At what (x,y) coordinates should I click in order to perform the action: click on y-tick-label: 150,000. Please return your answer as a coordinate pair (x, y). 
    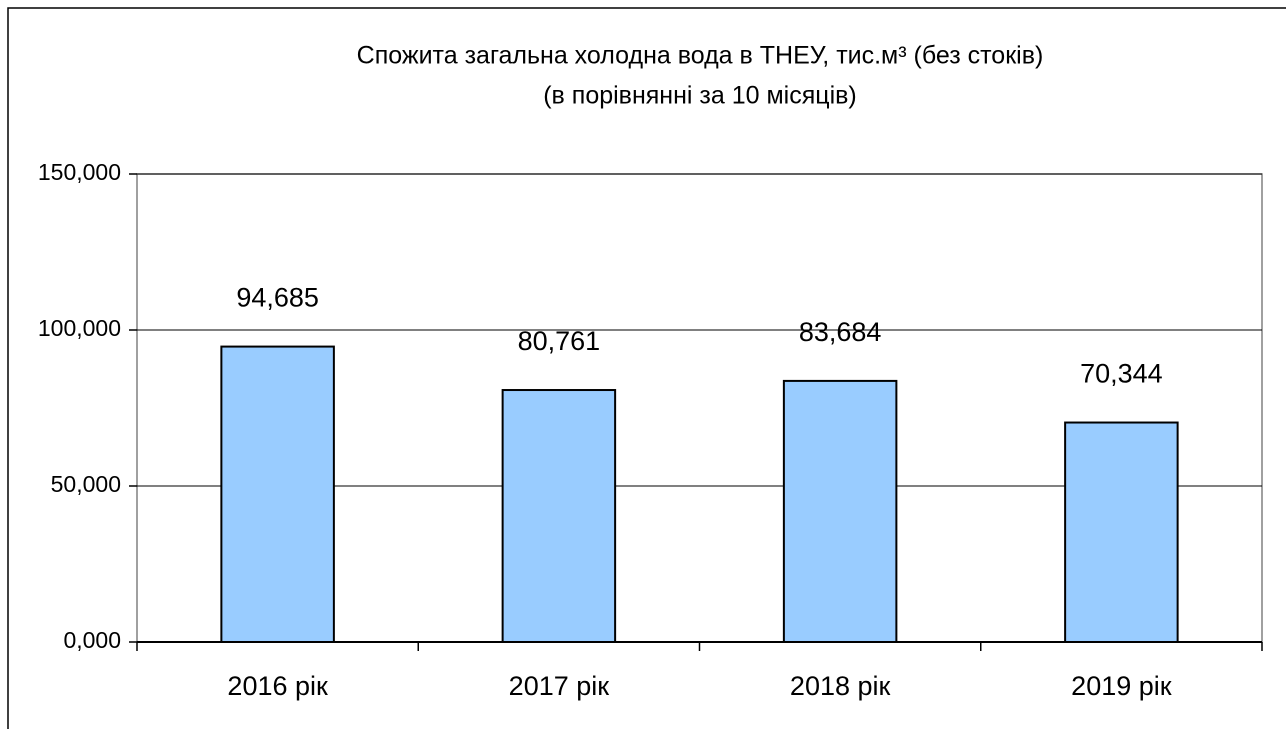
    Looking at the image, I should click on (79, 172).